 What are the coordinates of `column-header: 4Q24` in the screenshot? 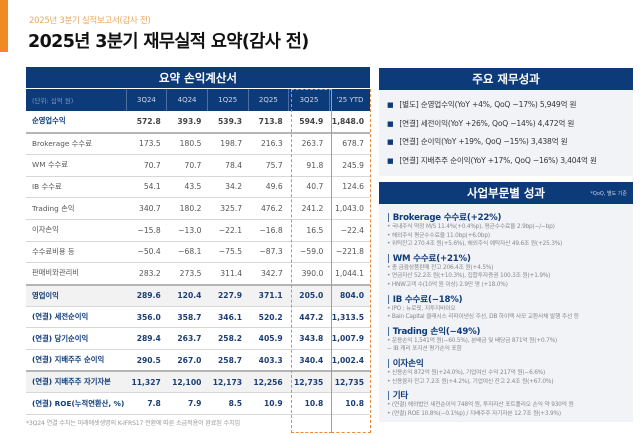 It's located at (187, 100).